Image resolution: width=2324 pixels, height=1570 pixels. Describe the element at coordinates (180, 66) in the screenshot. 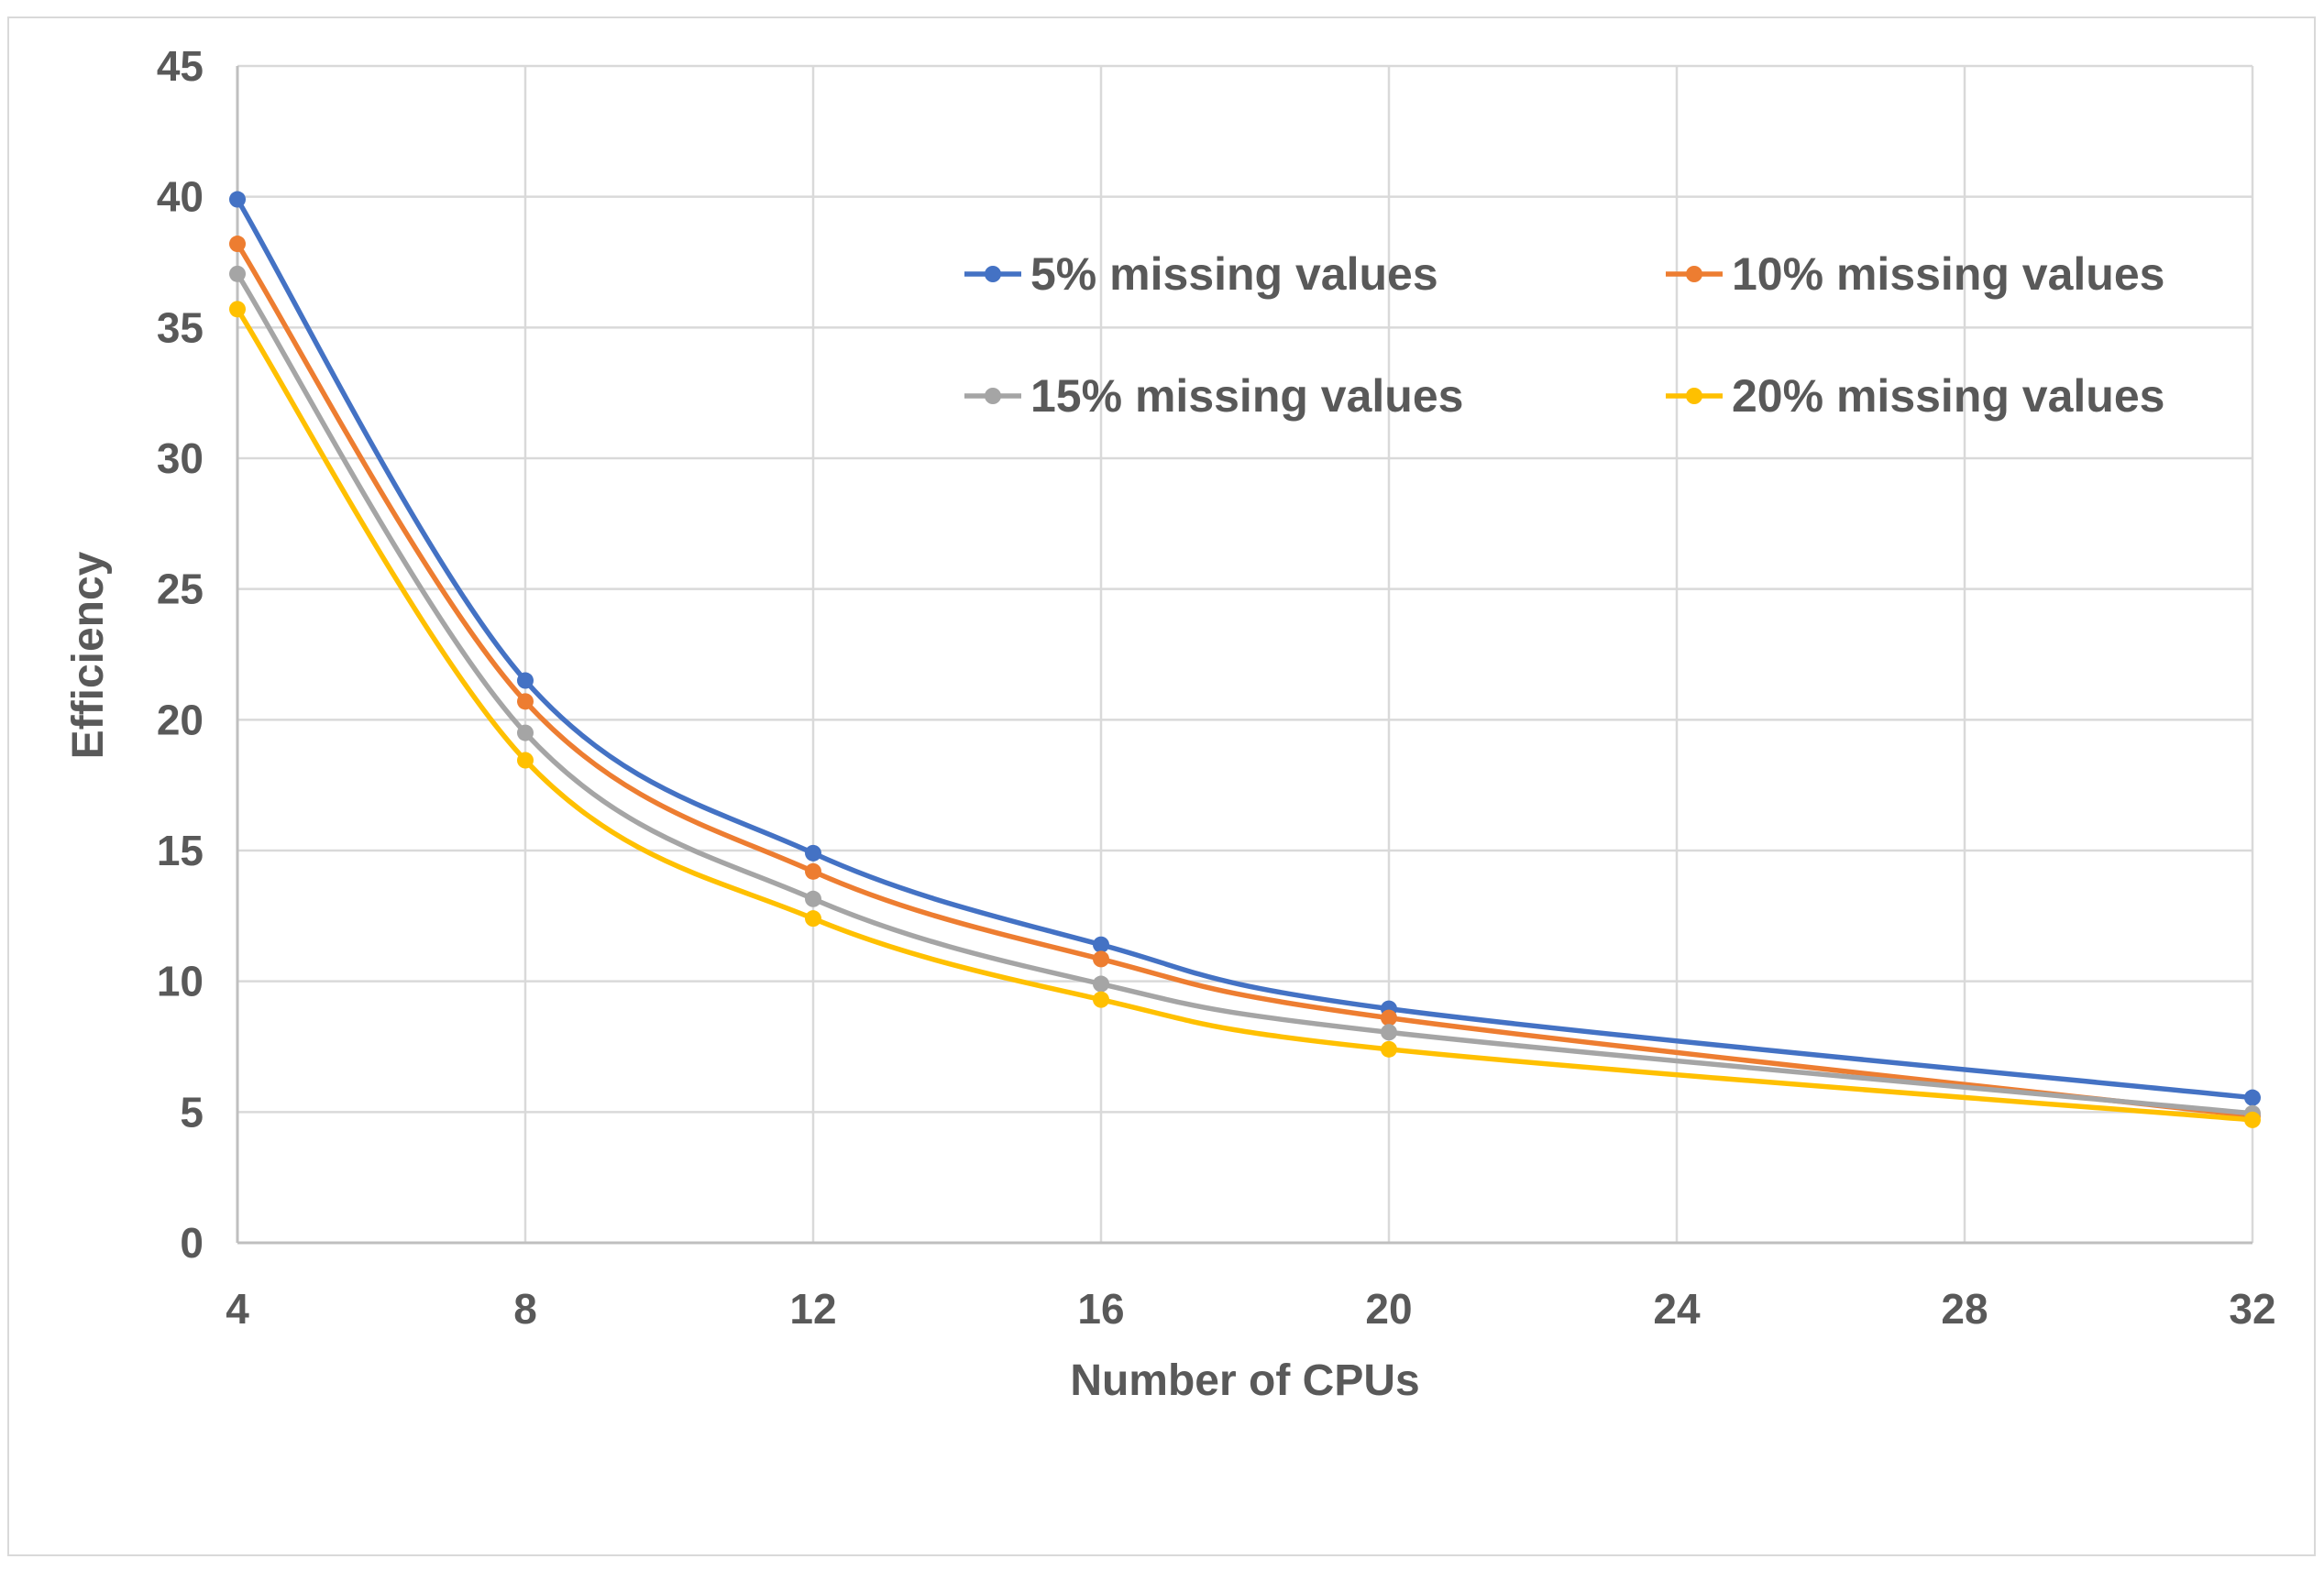

I see `y-tick-label: 45` at that location.